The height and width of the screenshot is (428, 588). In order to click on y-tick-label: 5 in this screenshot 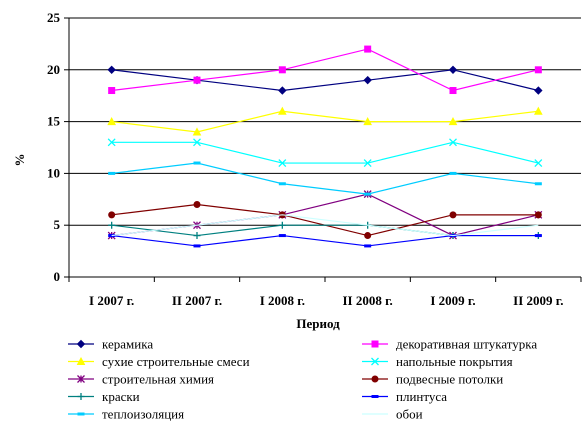, I will do `click(57, 224)`.